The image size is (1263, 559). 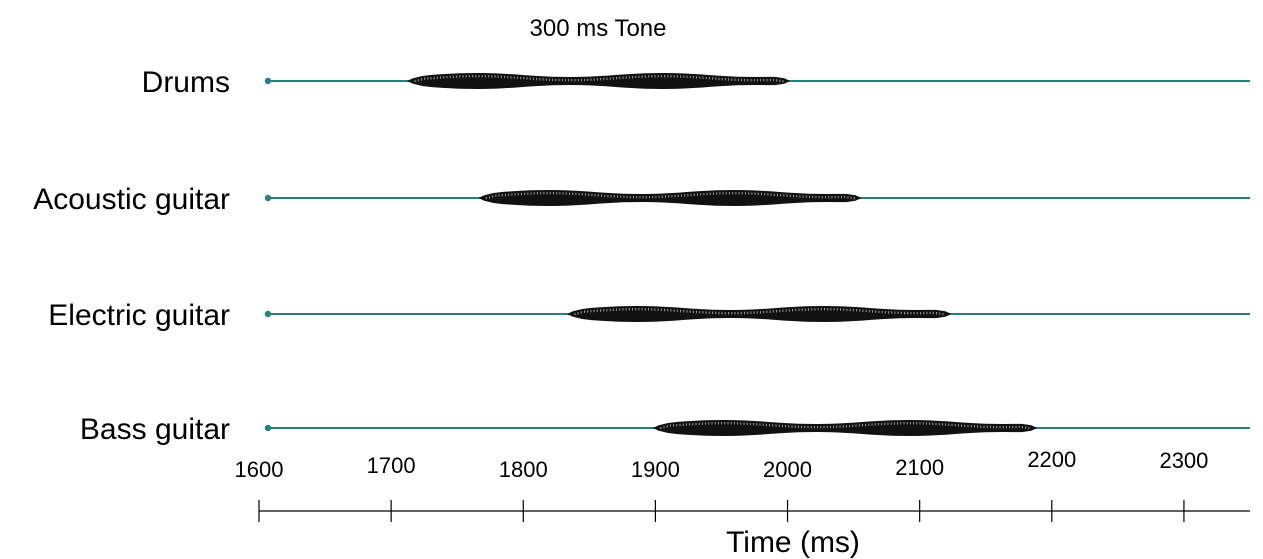 I want to click on chart-title: 300 ms Tone, so click(x=598, y=28).